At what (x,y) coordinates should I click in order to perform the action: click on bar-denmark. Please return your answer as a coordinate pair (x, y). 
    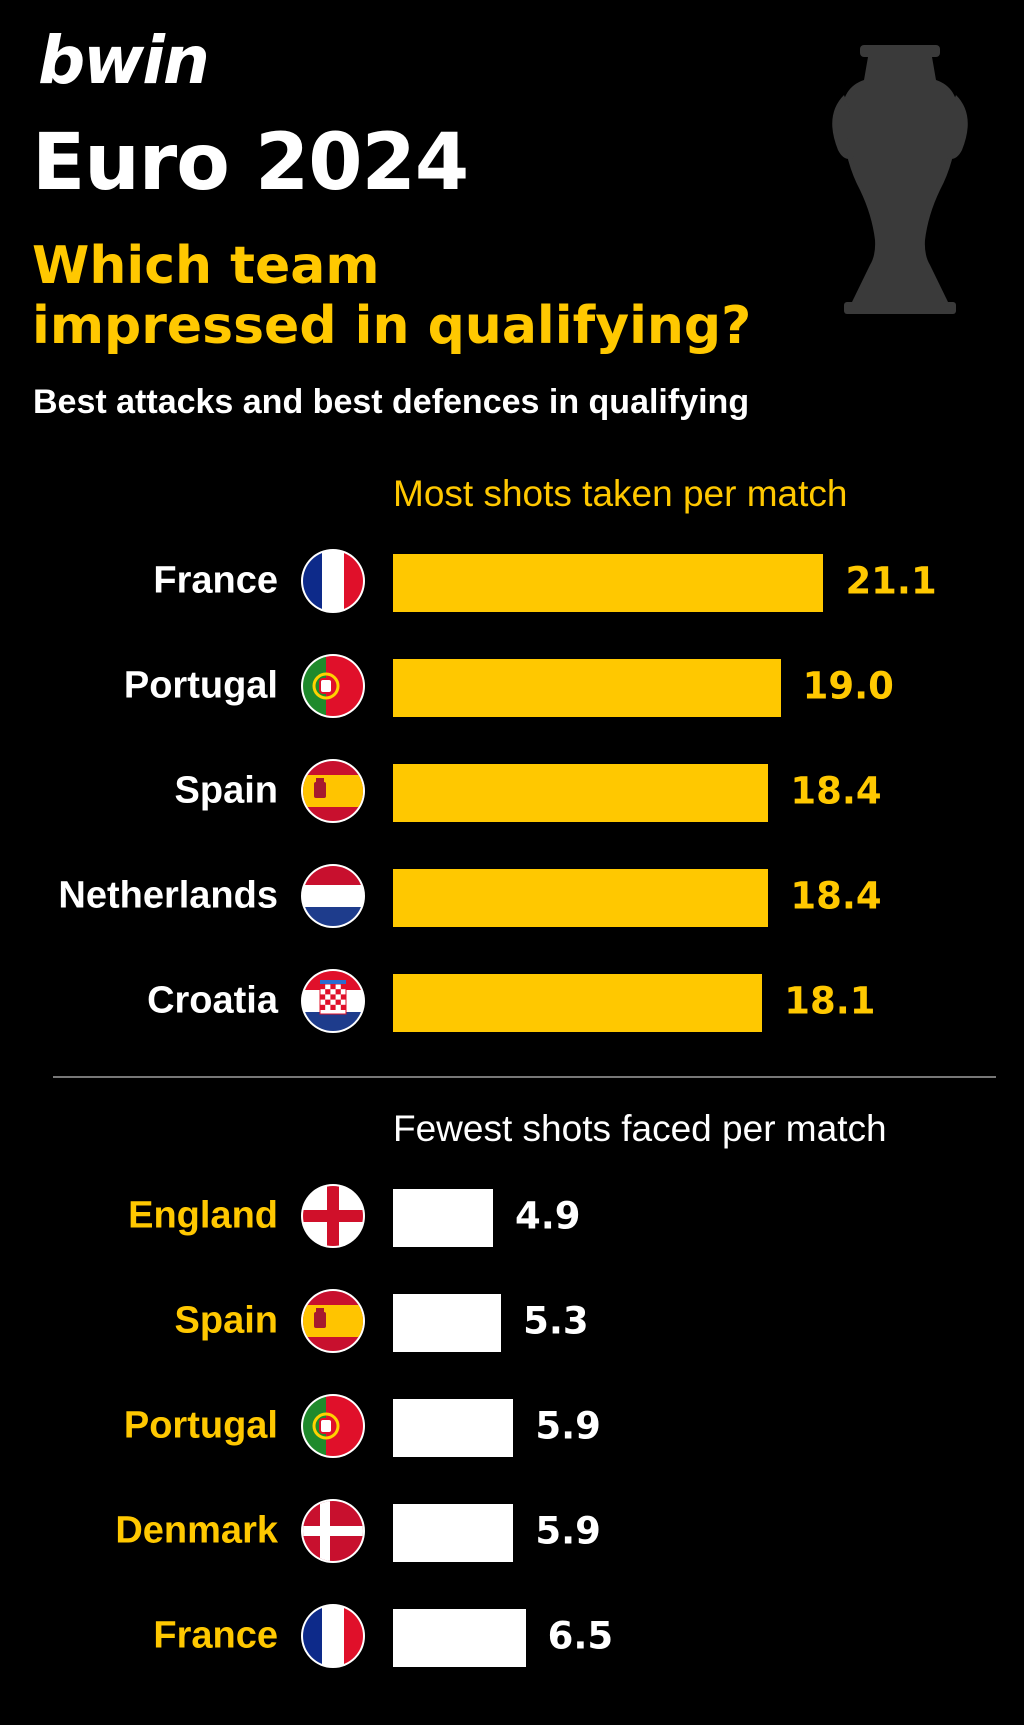
    Looking at the image, I should click on (453, 1533).